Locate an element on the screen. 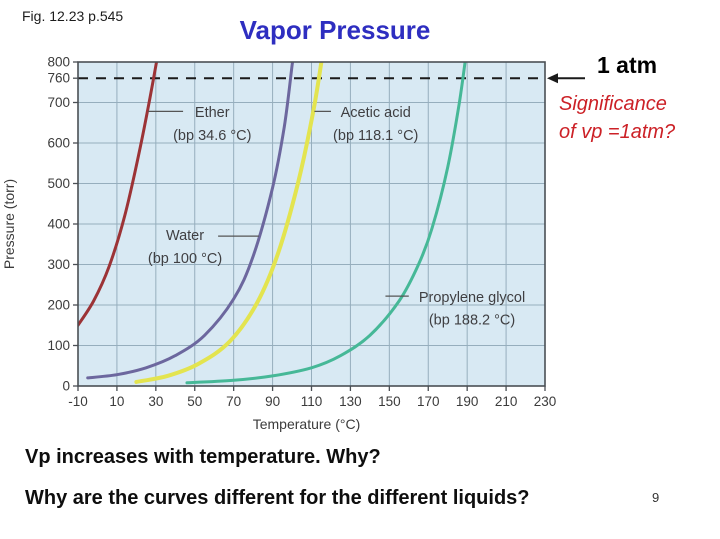  figure-reference: Fig. 12.23 p.545 is located at coordinates (73, 16).